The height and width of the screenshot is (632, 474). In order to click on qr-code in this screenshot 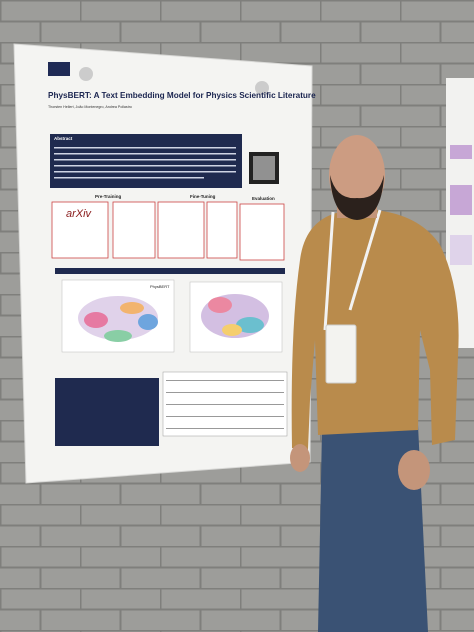, I will do `click(264, 168)`.